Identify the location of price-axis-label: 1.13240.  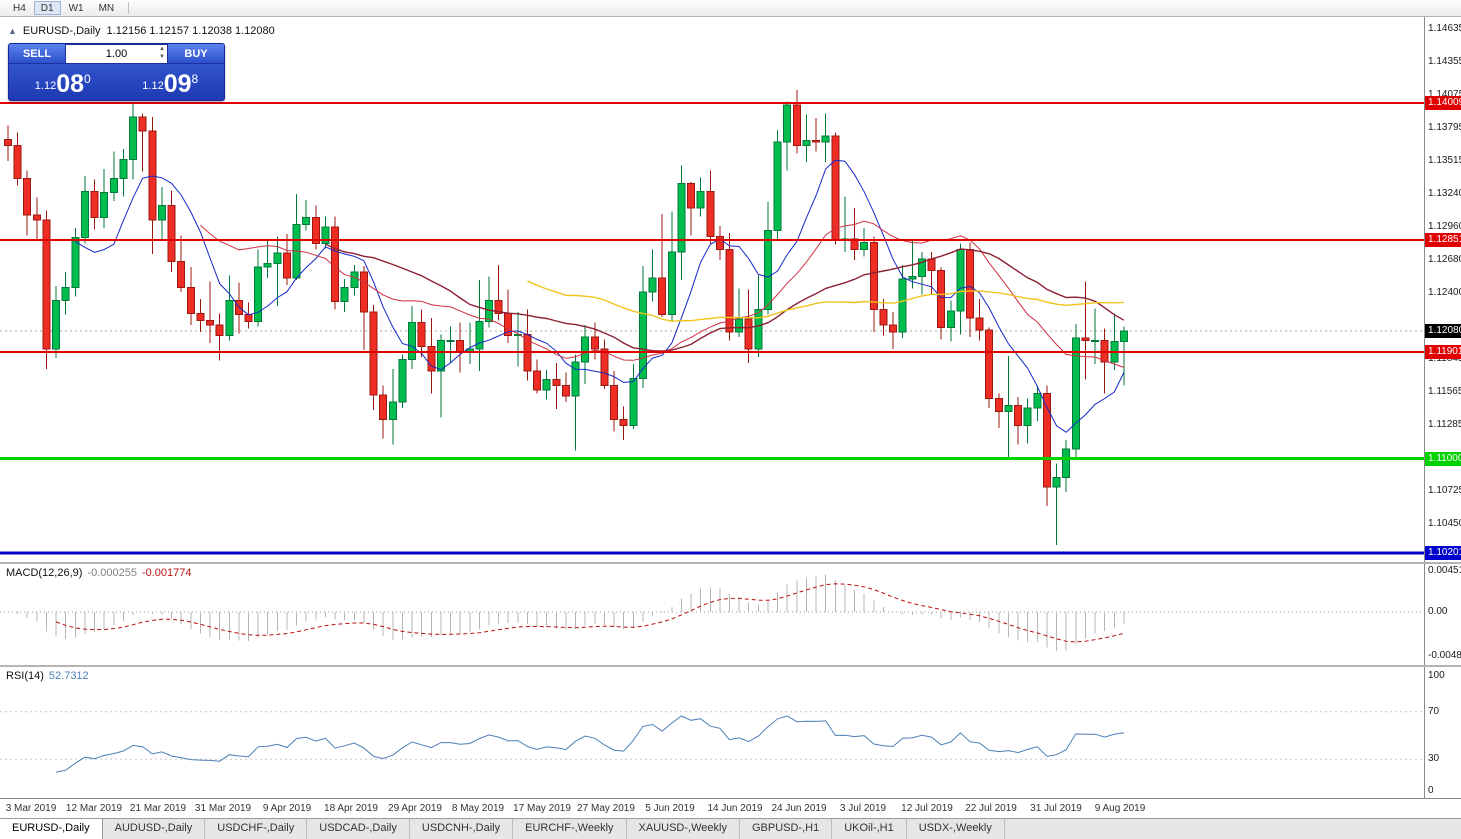
(1444, 193).